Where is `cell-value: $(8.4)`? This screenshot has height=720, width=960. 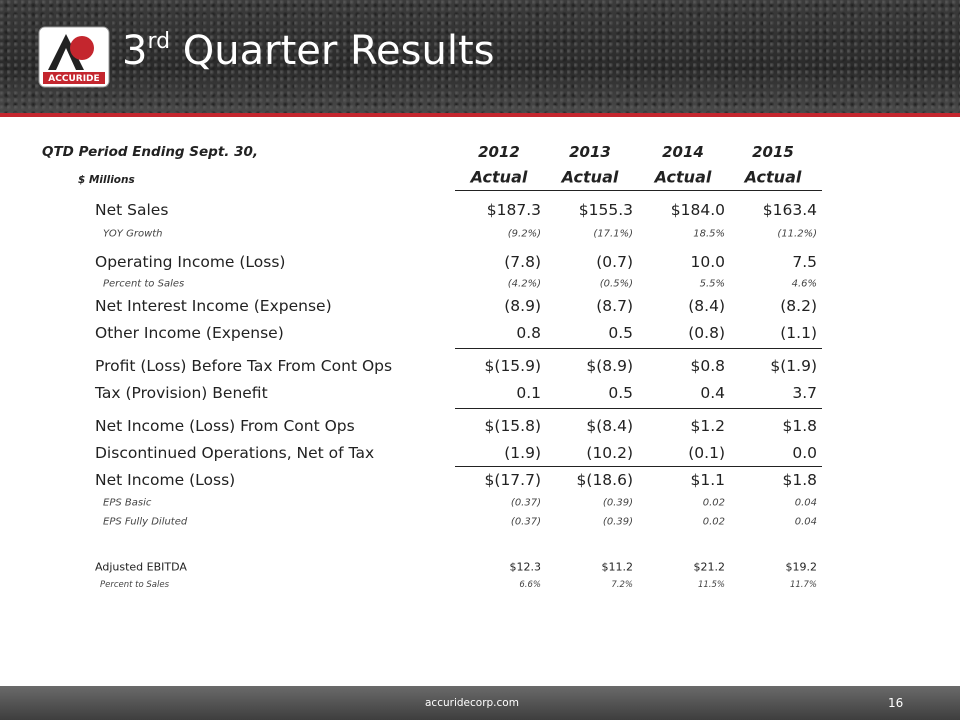
cell-value: $(8.4) is located at coordinates (609, 426).